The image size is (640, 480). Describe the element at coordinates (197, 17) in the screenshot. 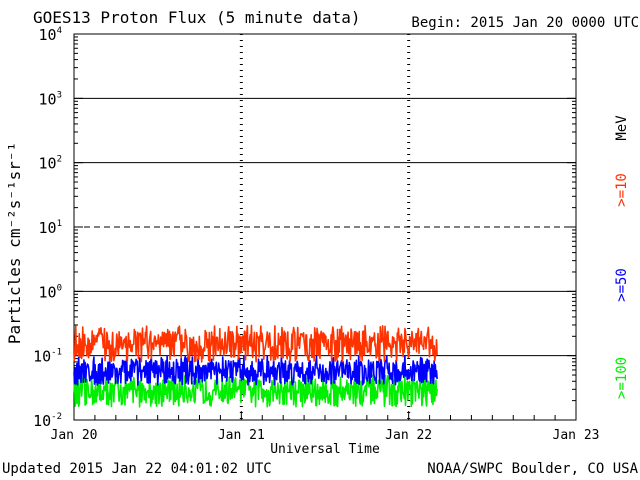

I see `chart-title: GOES13 Proton Flux (5 minute data)` at that location.